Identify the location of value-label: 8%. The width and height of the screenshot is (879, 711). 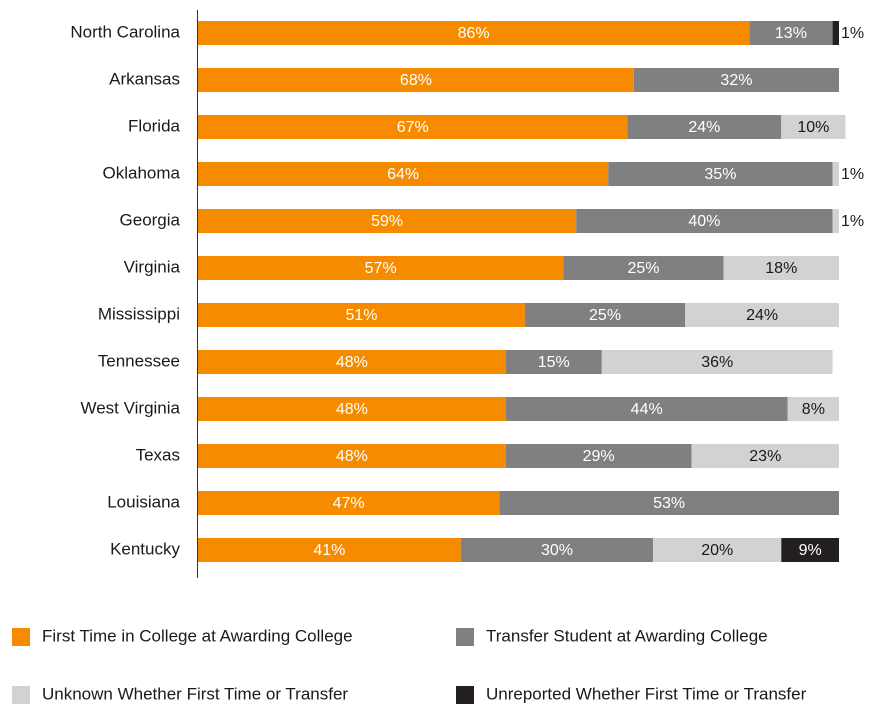
(813, 409).